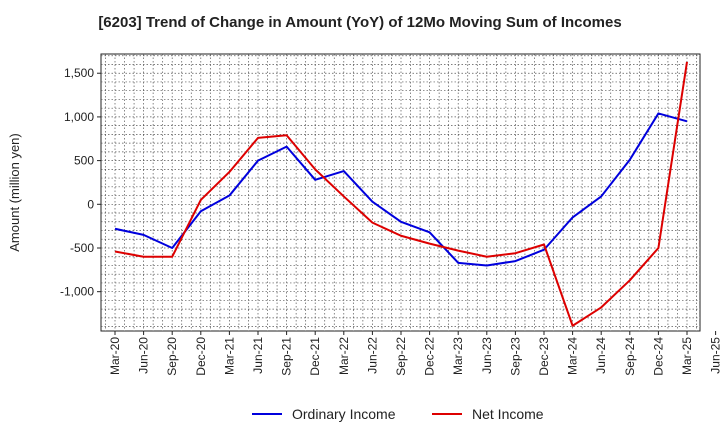 This screenshot has width=720, height=440. I want to click on y-tick-label: 1,500, so click(79, 73).